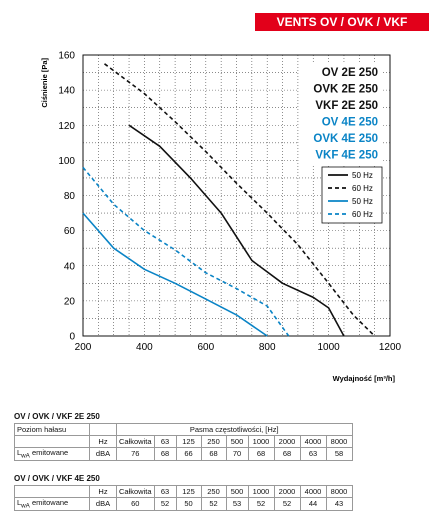 This screenshot has height=518, width=435. What do you see at coordinates (213, 454) in the screenshot?
I see `t1-v250: 68` at bounding box center [213, 454].